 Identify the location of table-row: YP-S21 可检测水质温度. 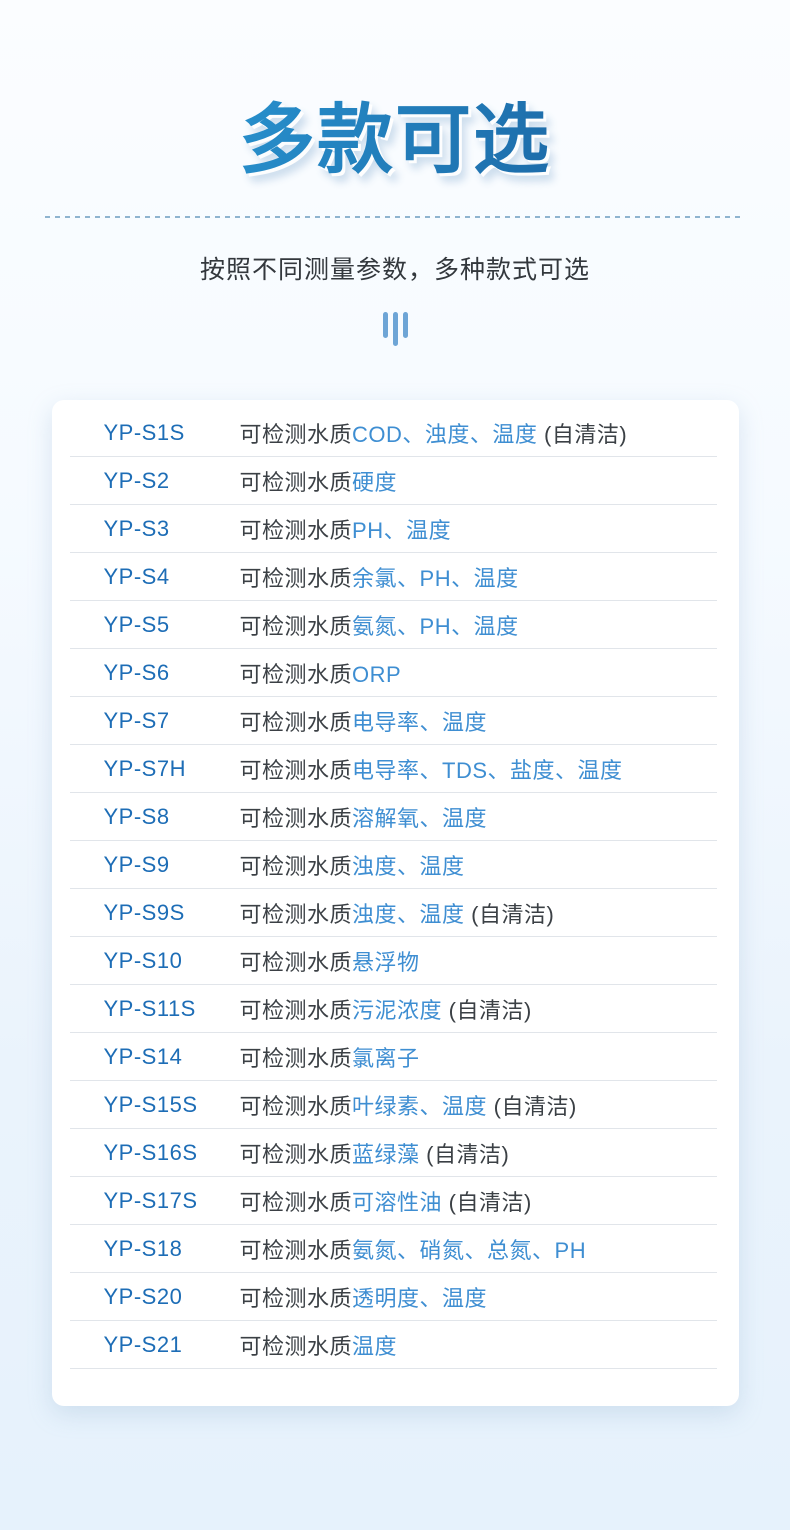
(393, 1345).